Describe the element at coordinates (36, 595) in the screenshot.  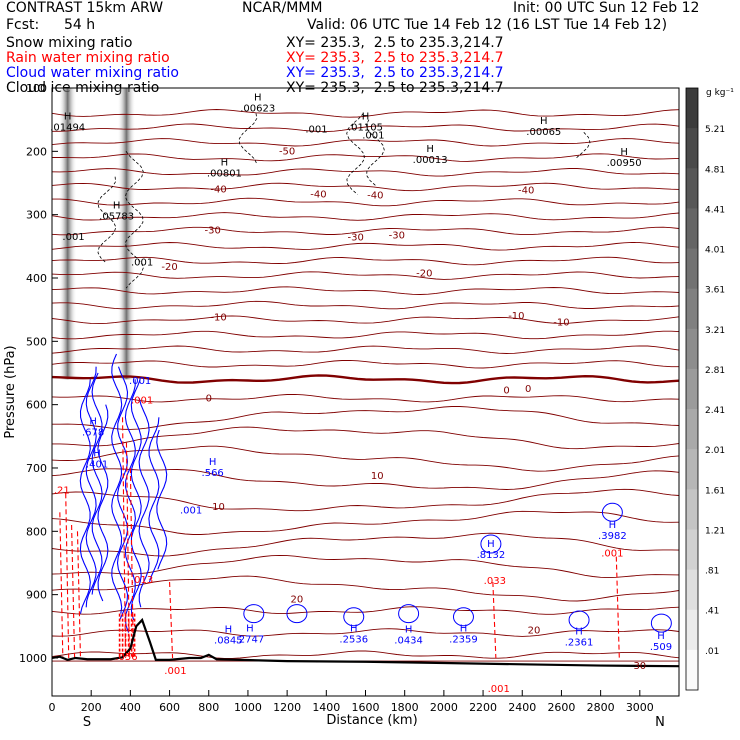
I see `y-tick-label-8: 900` at that location.